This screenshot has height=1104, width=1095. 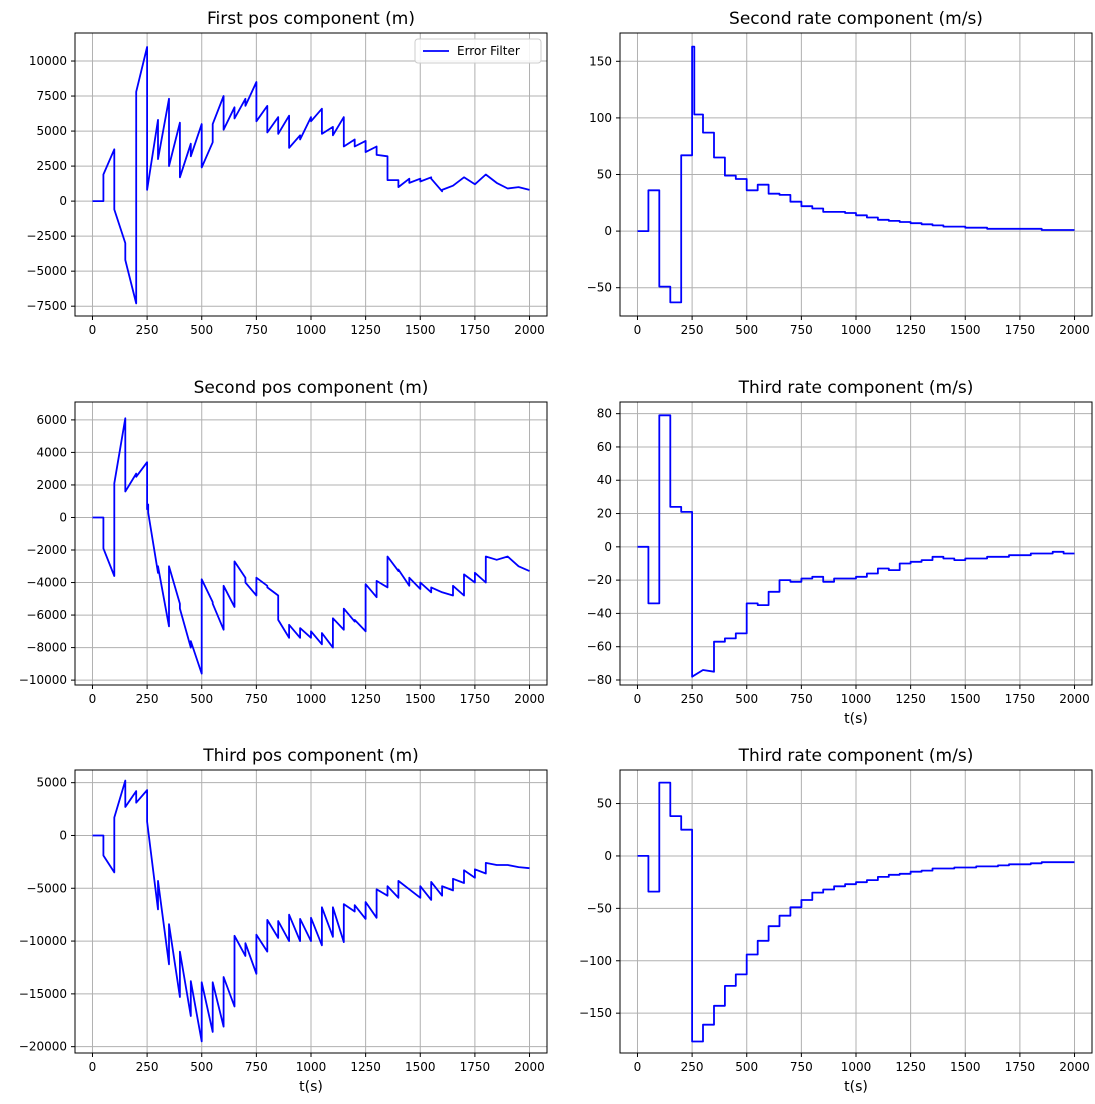 I want to click on y-tick-label: 60, so click(x=604, y=447).